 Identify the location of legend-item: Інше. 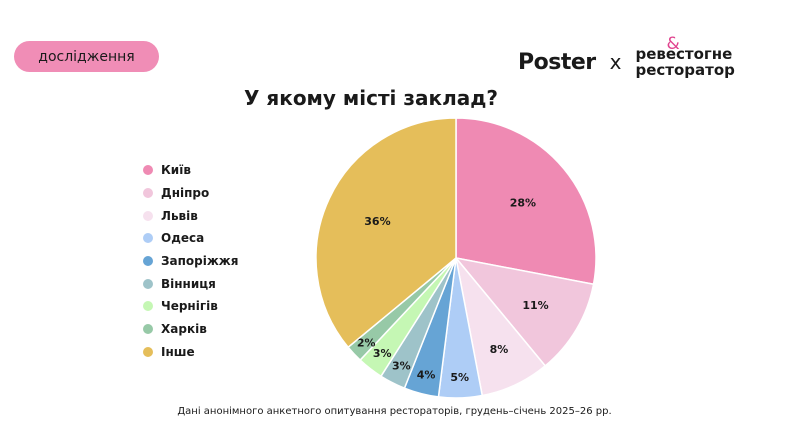
(190, 352).